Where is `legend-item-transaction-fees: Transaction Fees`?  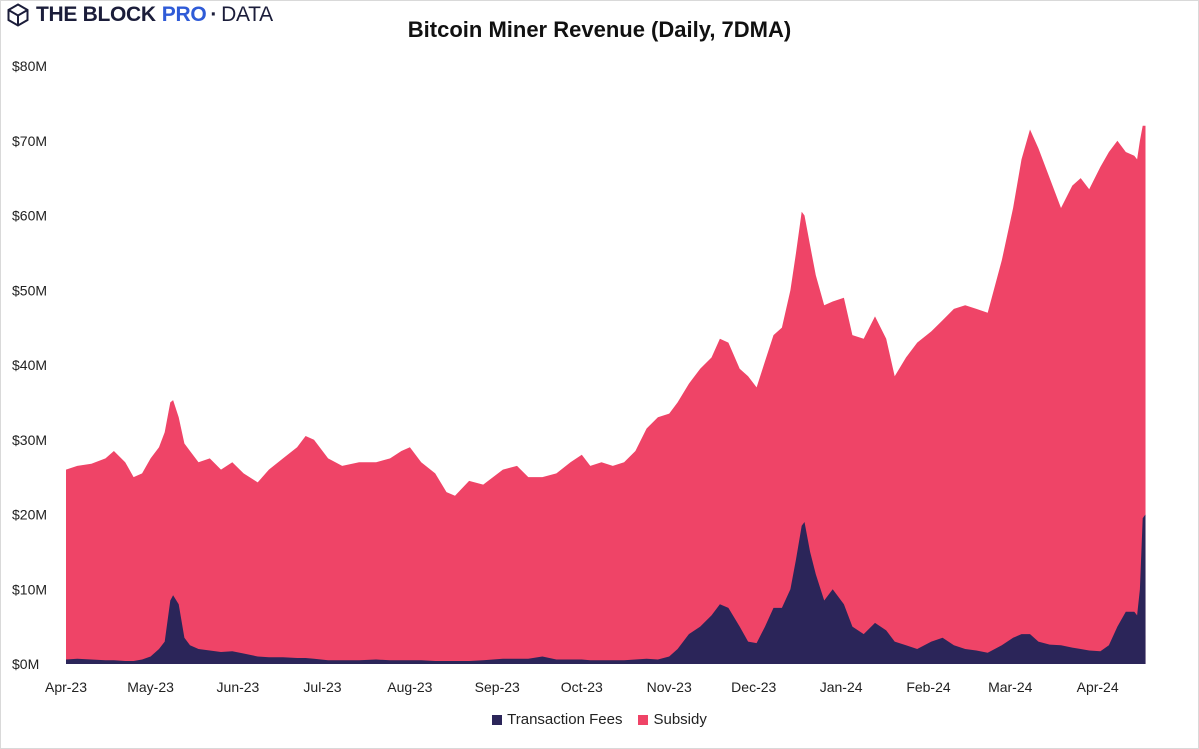 legend-item-transaction-fees: Transaction Fees is located at coordinates (557, 719).